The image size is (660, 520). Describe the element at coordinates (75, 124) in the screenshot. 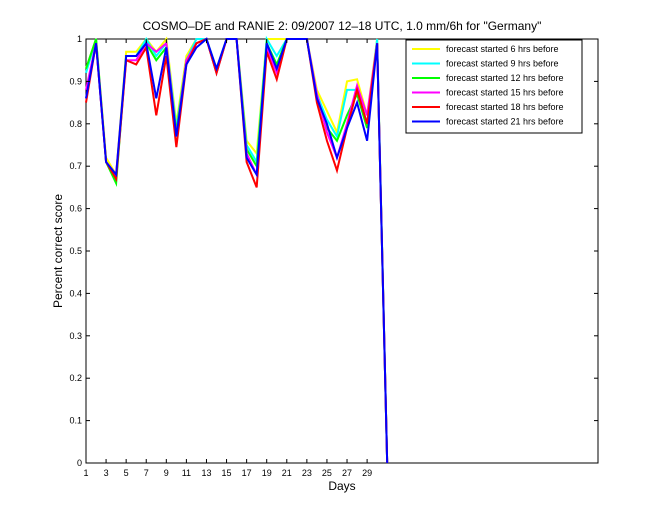

I see `y-tick-label: 0.8` at that location.